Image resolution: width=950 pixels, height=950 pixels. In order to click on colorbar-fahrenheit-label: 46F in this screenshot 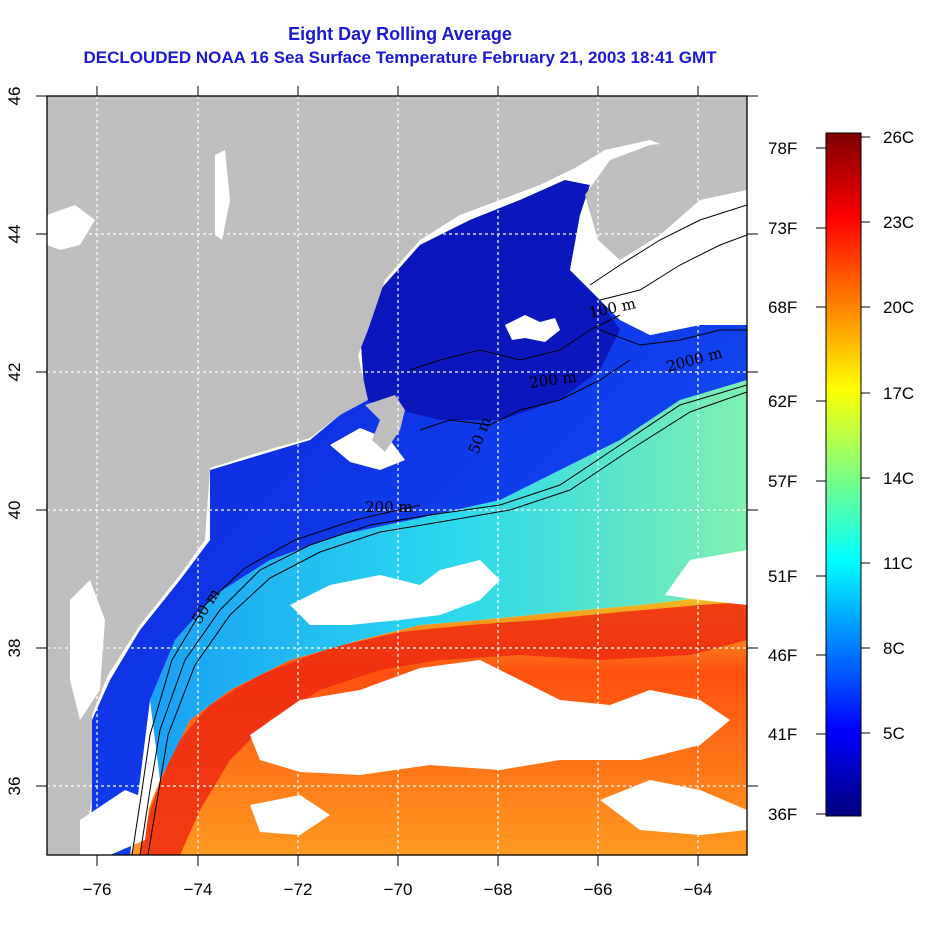, I will do `click(782, 655)`.